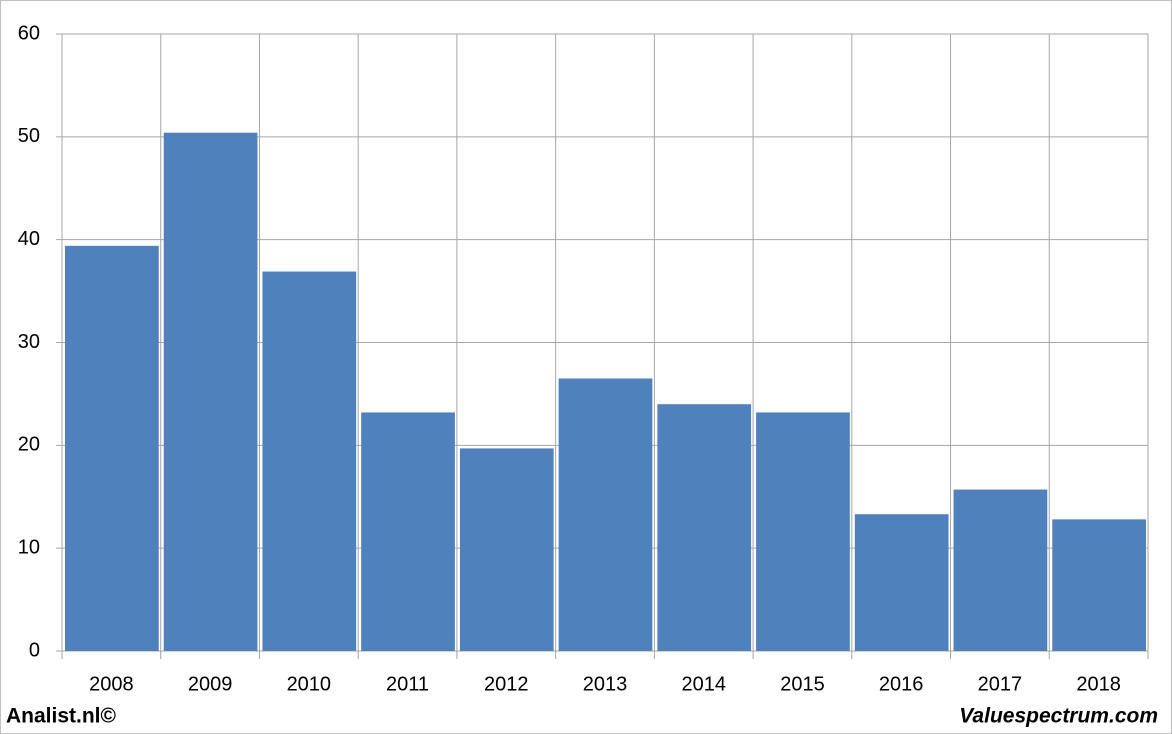  Describe the element at coordinates (29, 342) in the screenshot. I see `y-tick-label: 30` at that location.